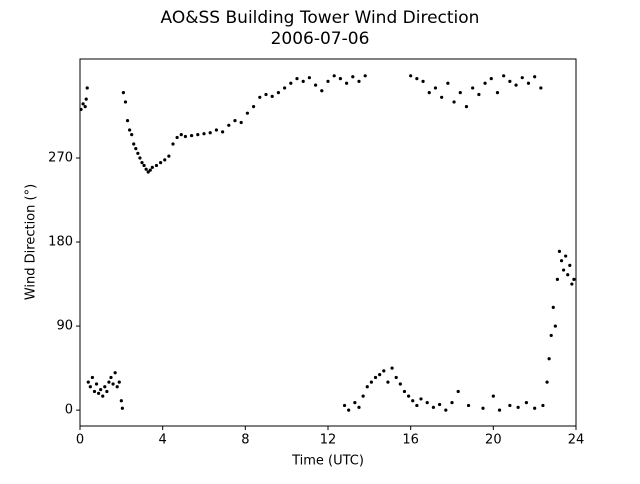 This screenshot has height=484, width=640. Describe the element at coordinates (576, 440) in the screenshot. I see `x-tick-label: 24` at that location.